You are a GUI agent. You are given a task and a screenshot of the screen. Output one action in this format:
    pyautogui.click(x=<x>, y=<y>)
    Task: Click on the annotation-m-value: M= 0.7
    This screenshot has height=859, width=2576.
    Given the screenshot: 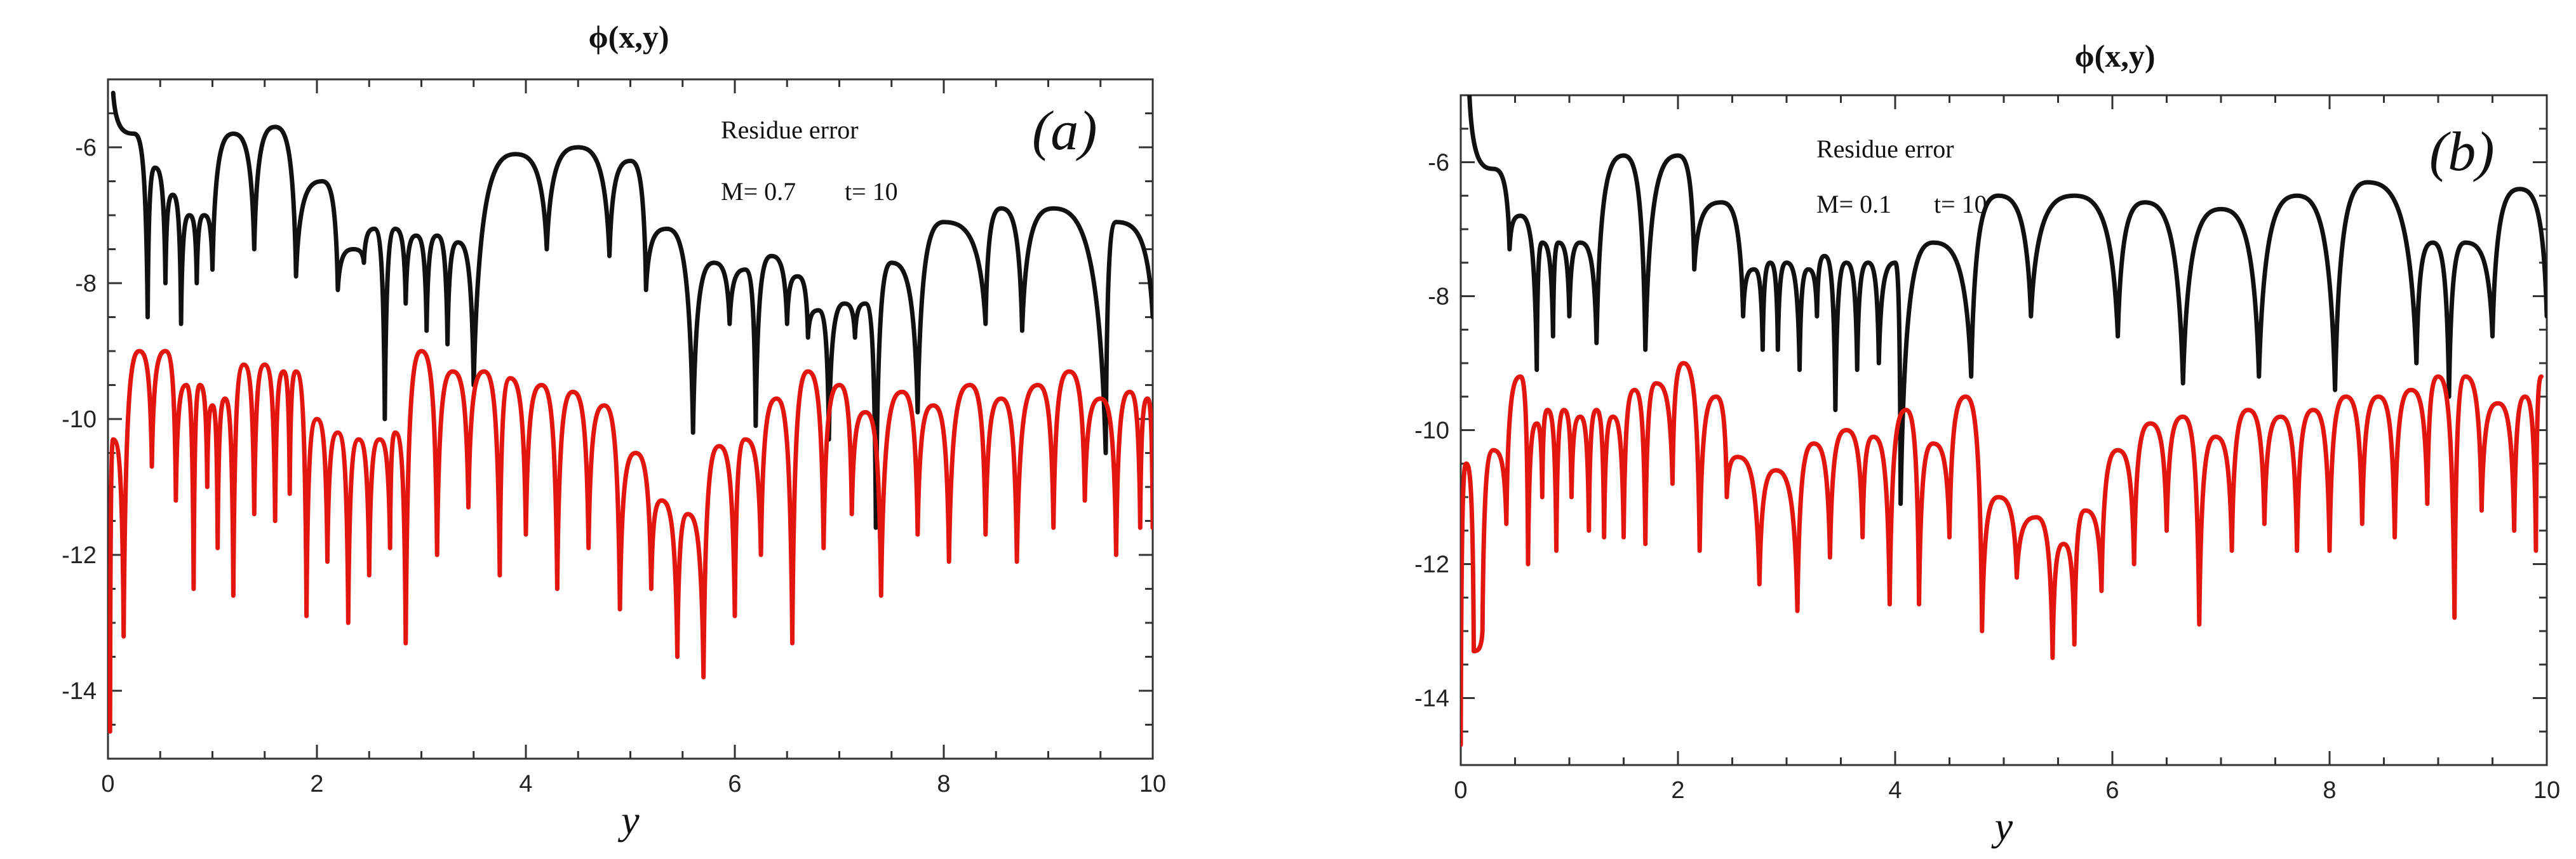 What is the action you would take?
    pyautogui.click(x=758, y=191)
    